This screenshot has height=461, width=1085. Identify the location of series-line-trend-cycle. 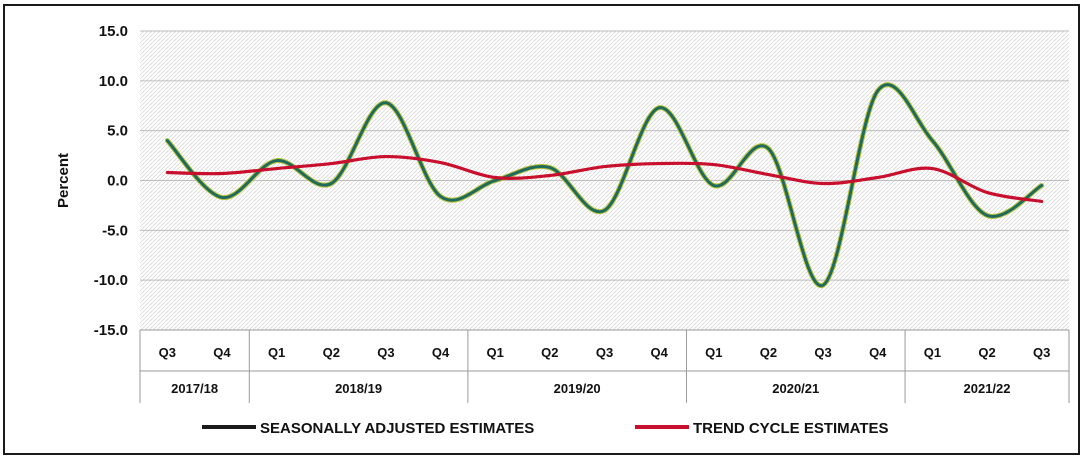
(604, 179).